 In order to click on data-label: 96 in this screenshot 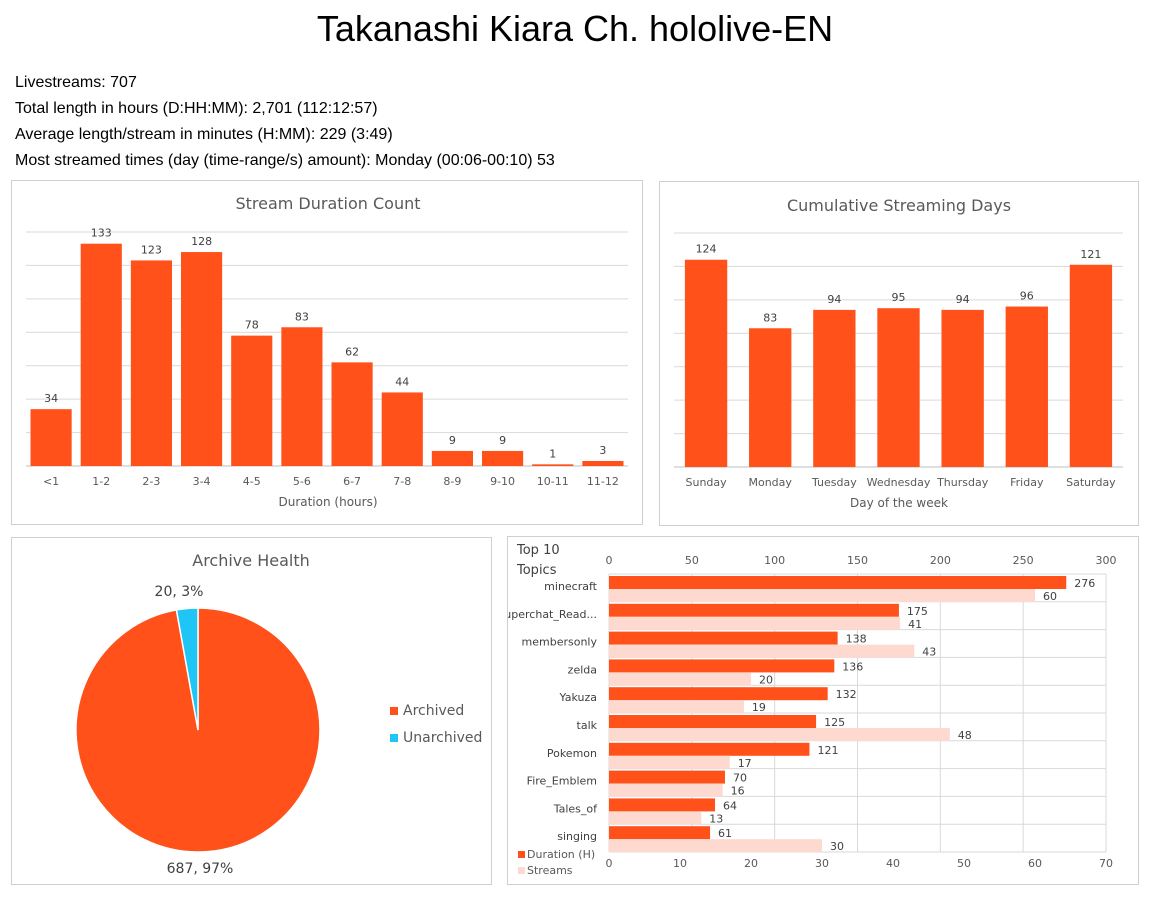, I will do `click(1027, 296)`.